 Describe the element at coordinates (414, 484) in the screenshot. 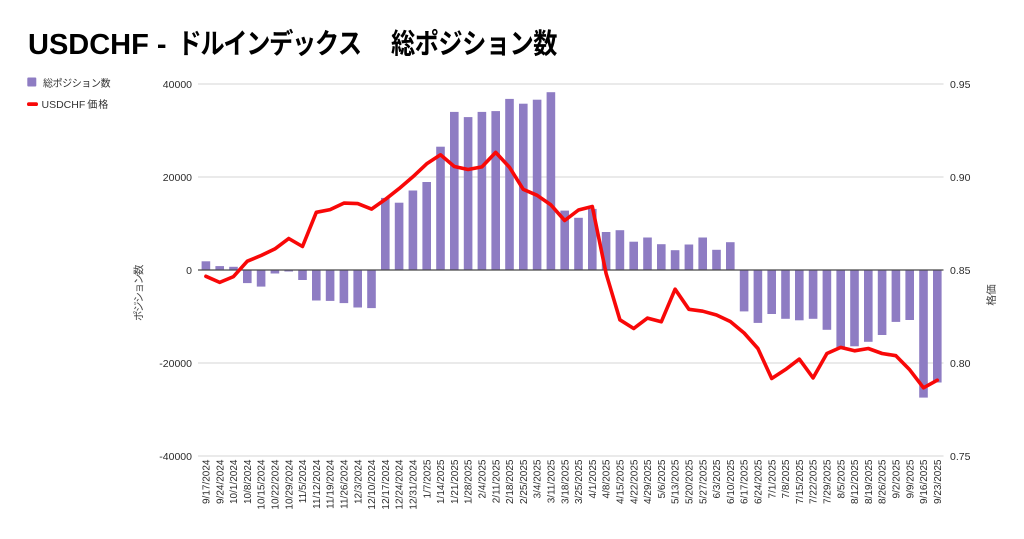

I see `svg-text: 12/31/2024` at that location.